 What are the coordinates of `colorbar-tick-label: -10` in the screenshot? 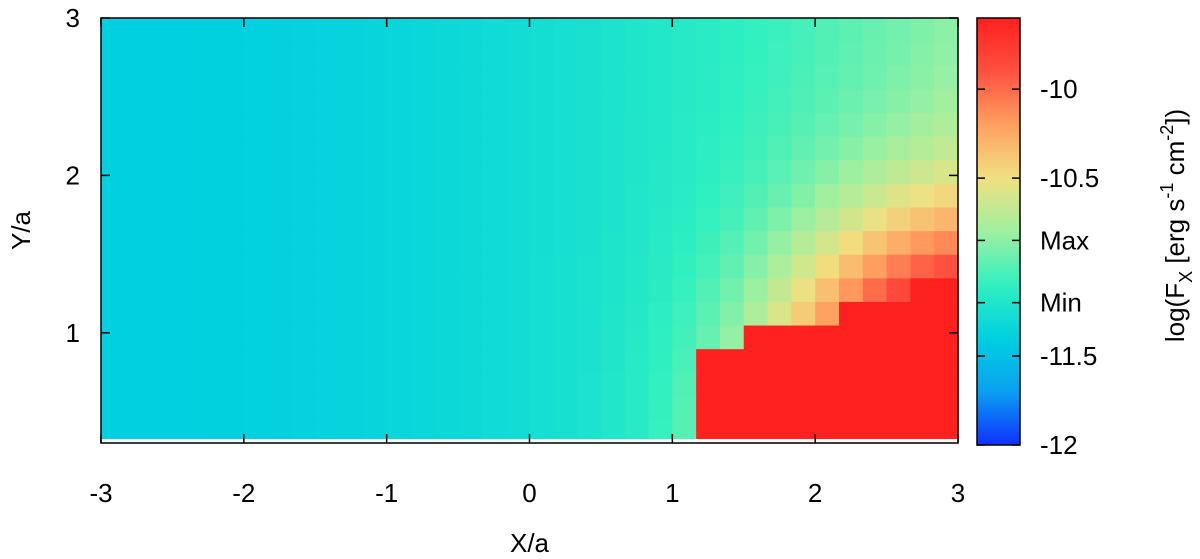 It's located at (1059, 89).